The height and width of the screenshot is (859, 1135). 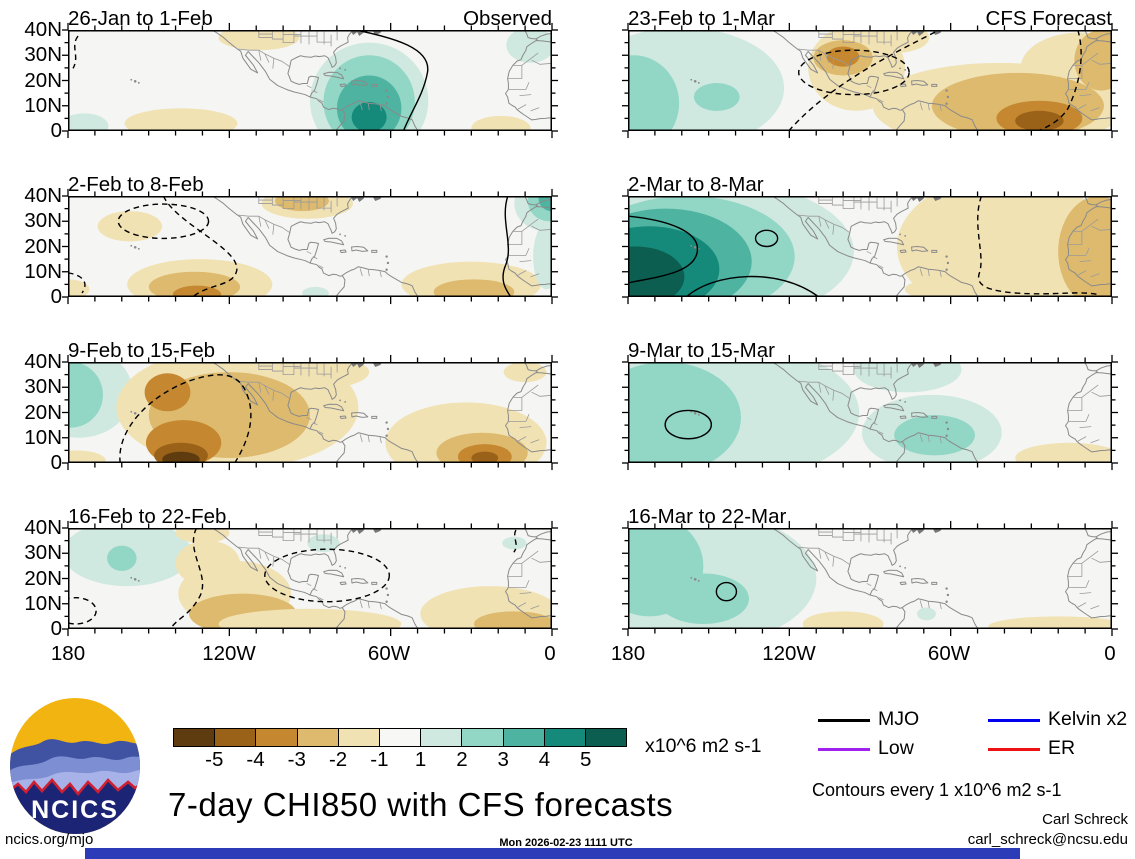 I want to click on legend-label-kelvin: Kelvin x2, so click(x=1088, y=719).